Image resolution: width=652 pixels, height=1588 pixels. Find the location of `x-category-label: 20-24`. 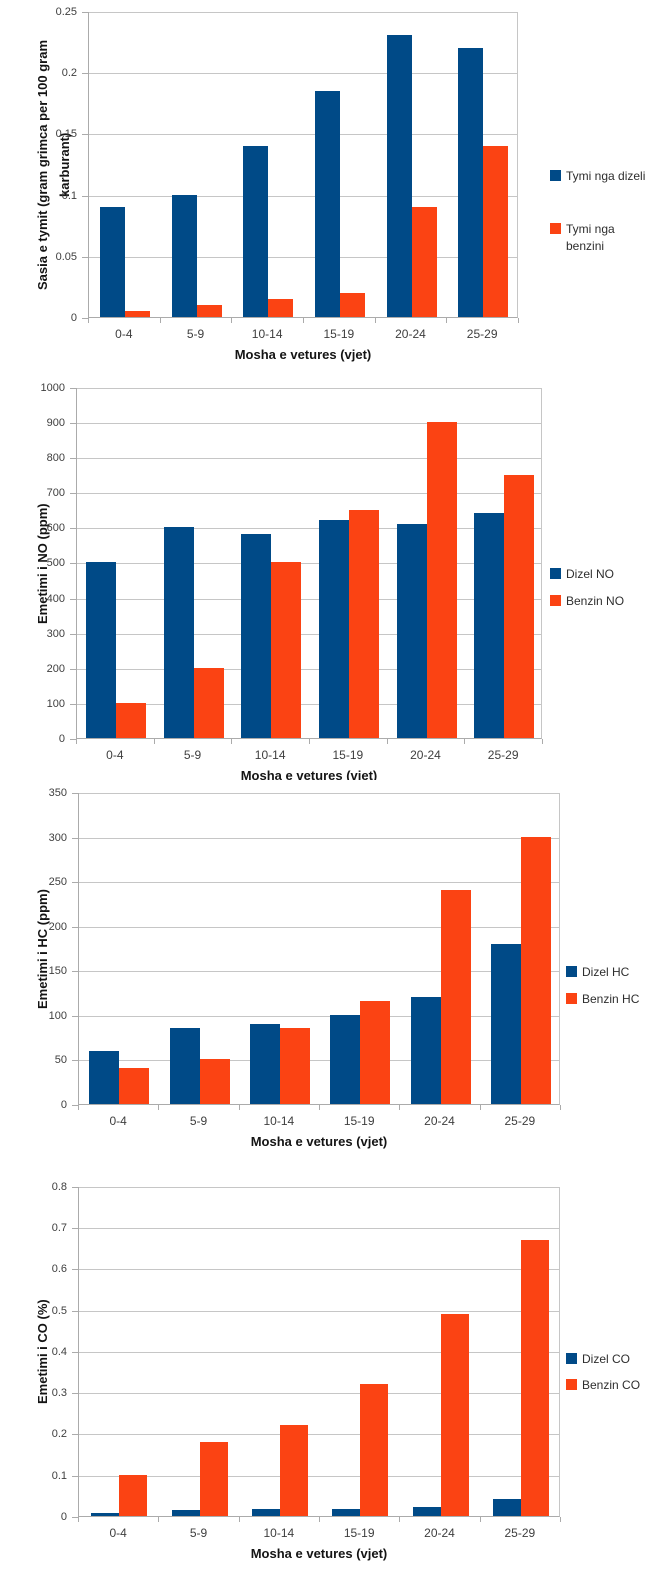

x-category-label: 20-24 is located at coordinates (439, 1533).